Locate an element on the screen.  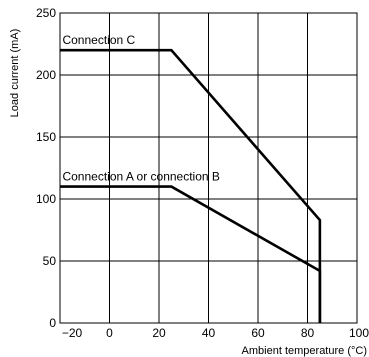
x-tick-labels: −20 0 20 40 60 80 100 is located at coordinates (215, 333).